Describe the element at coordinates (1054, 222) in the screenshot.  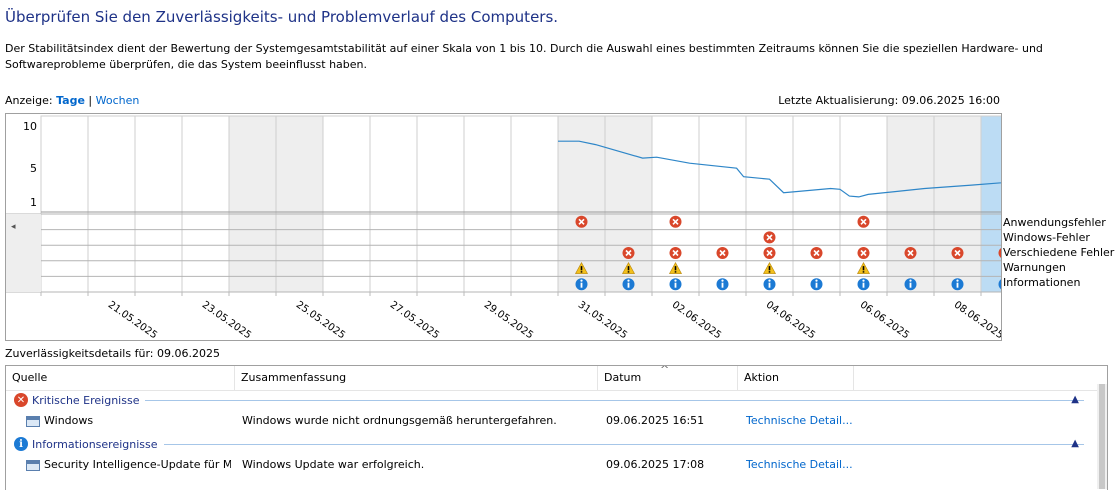
I see `legend-application-errors: Anwendungsfehler` at that location.